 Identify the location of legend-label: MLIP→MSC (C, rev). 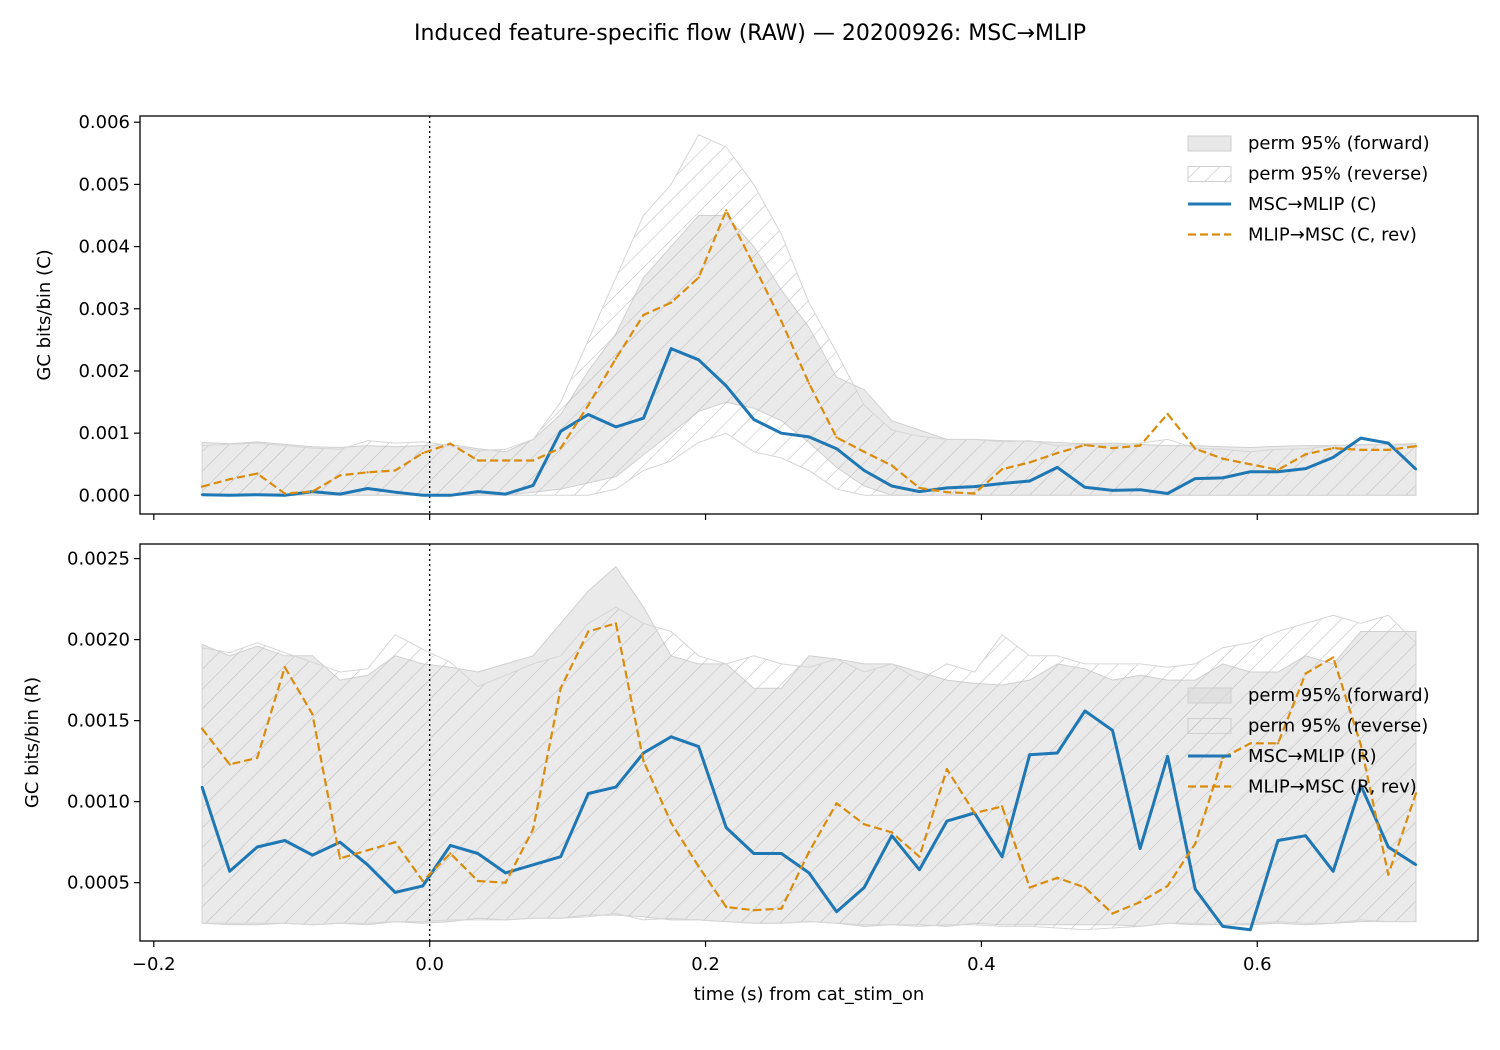
(1332, 235).